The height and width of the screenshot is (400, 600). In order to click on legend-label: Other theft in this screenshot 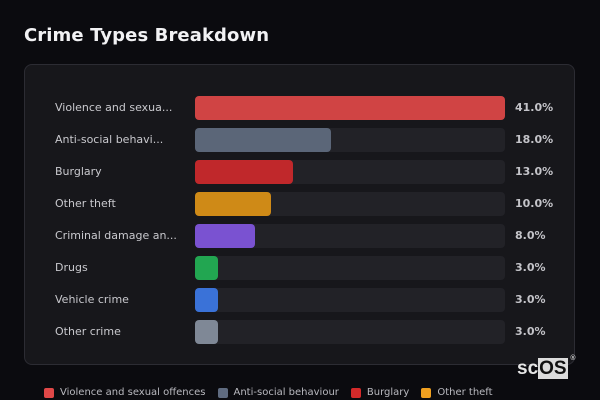, I will do `click(465, 392)`.